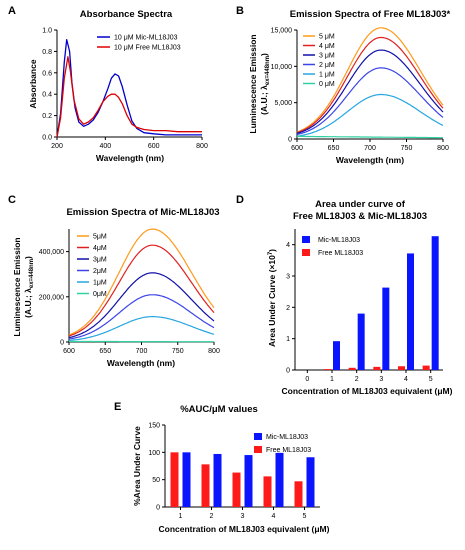 The height and width of the screenshot is (550, 465). Describe the element at coordinates (327, 56) in the screenshot. I see `b-legend-label-2: 3 μM` at that location.